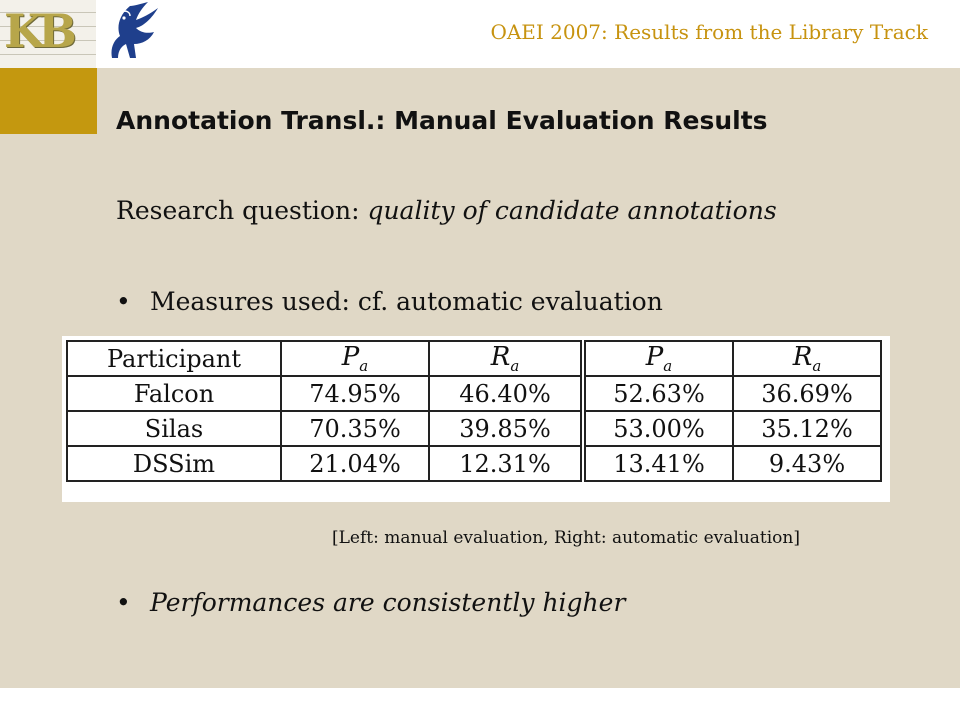 The height and width of the screenshot is (720, 960). I want to click on footer-strip, so click(480, 704).